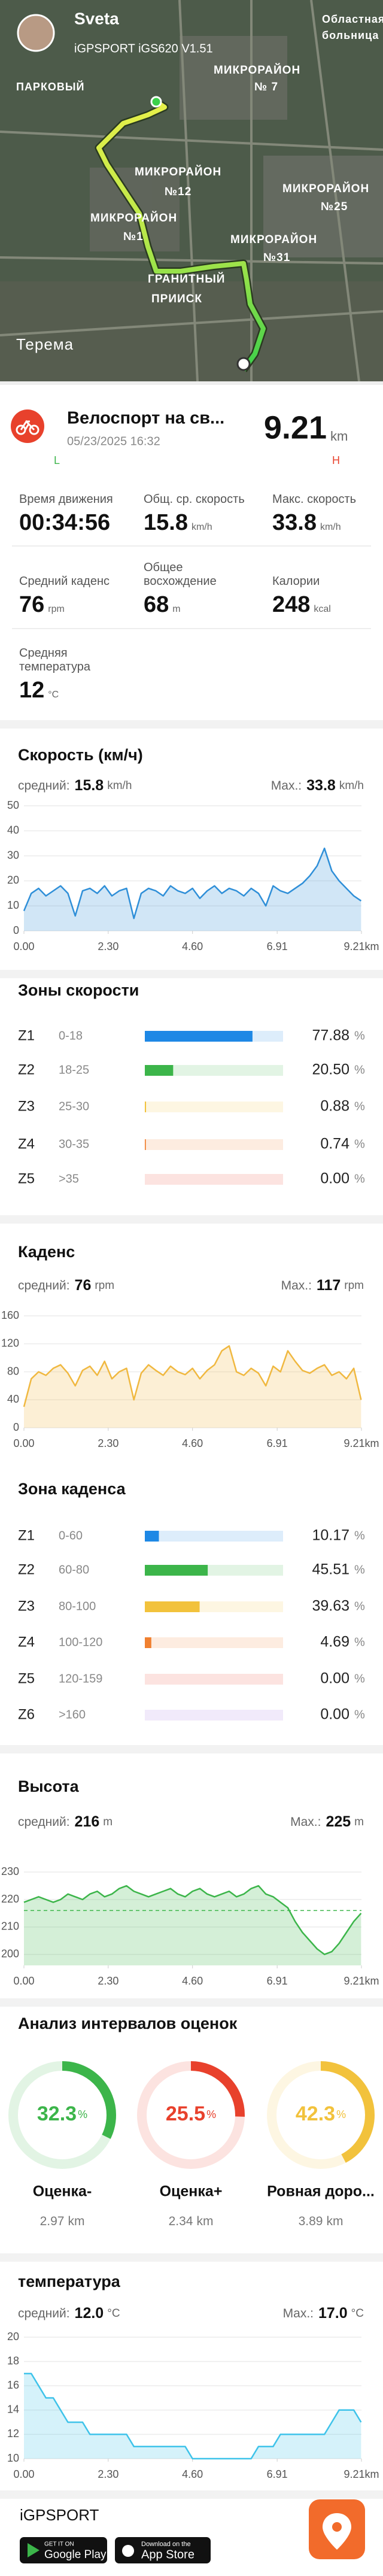 The image size is (383, 2576). Describe the element at coordinates (113, 2313) in the screenshot. I see `average-unit: °C` at that location.